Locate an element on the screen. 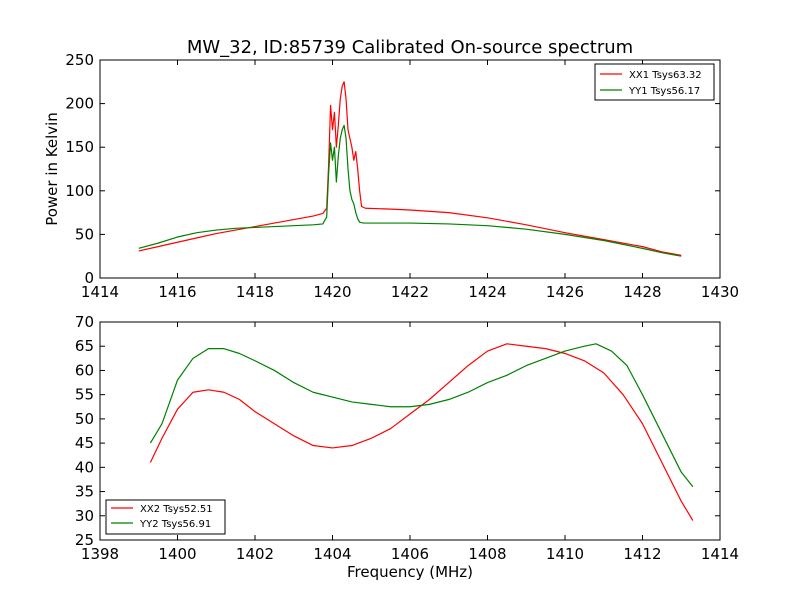 Image resolution: width=800 pixels, height=600 pixels. bottom-x-tick-label: 1404 is located at coordinates (332, 554).